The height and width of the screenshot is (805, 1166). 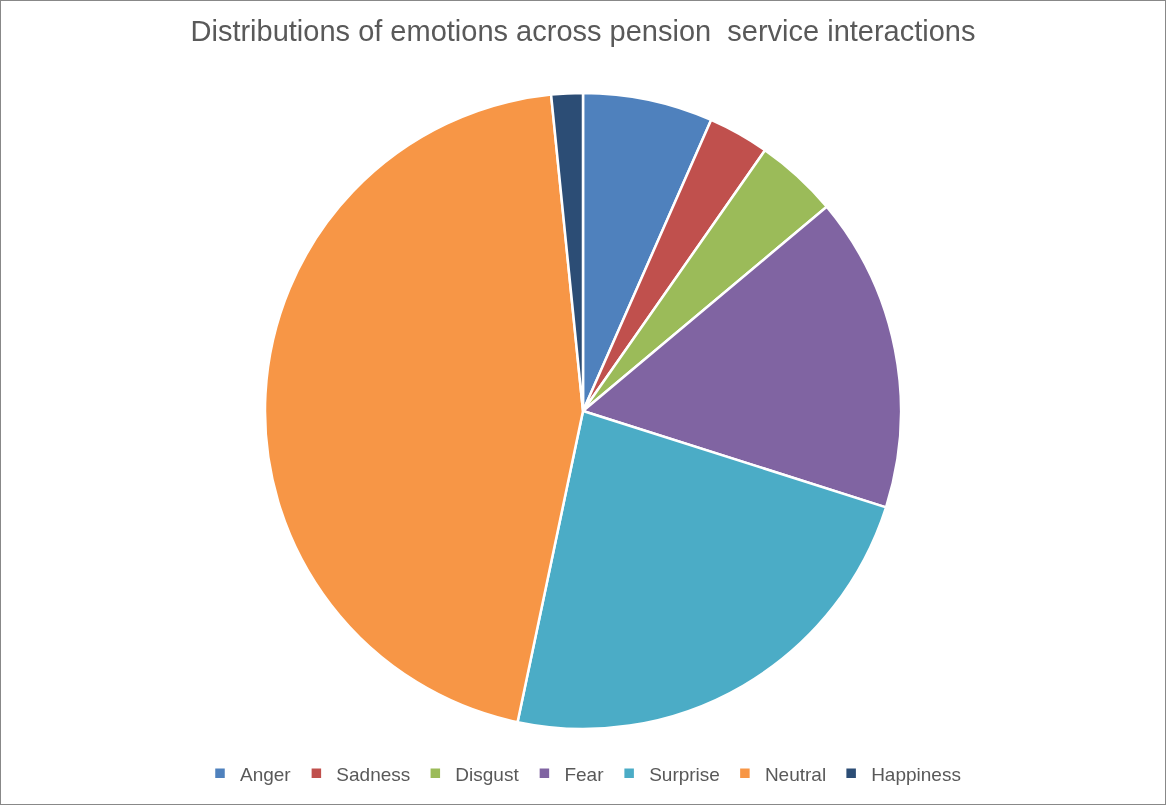 I want to click on legend-label: Anger, so click(x=266, y=774).